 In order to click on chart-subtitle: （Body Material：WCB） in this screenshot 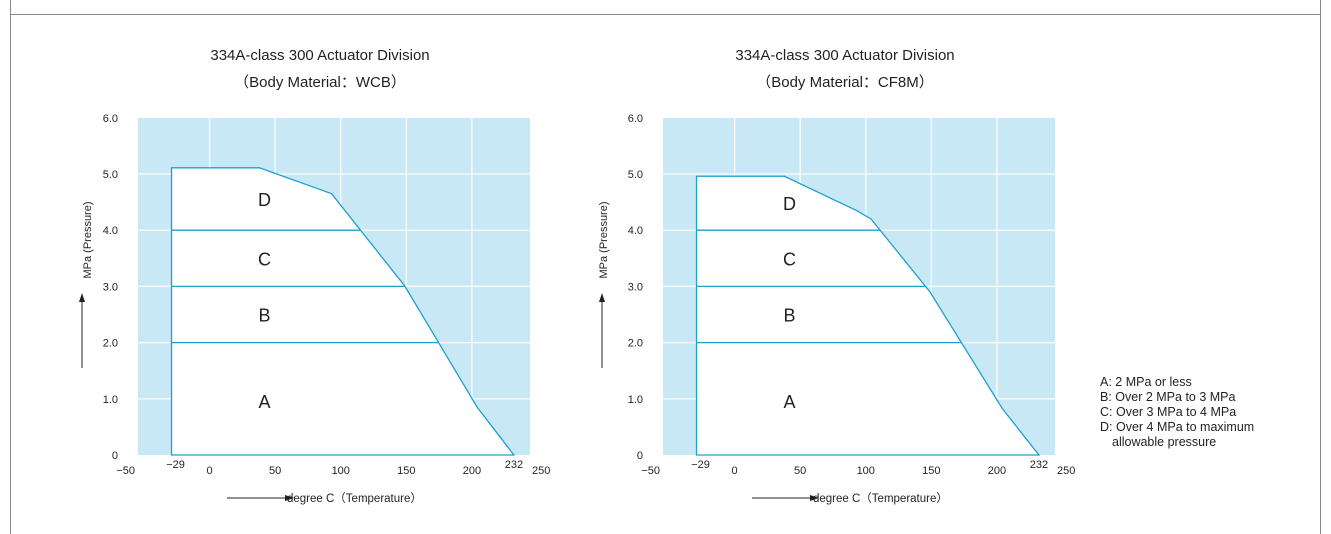, I will do `click(320, 82)`.